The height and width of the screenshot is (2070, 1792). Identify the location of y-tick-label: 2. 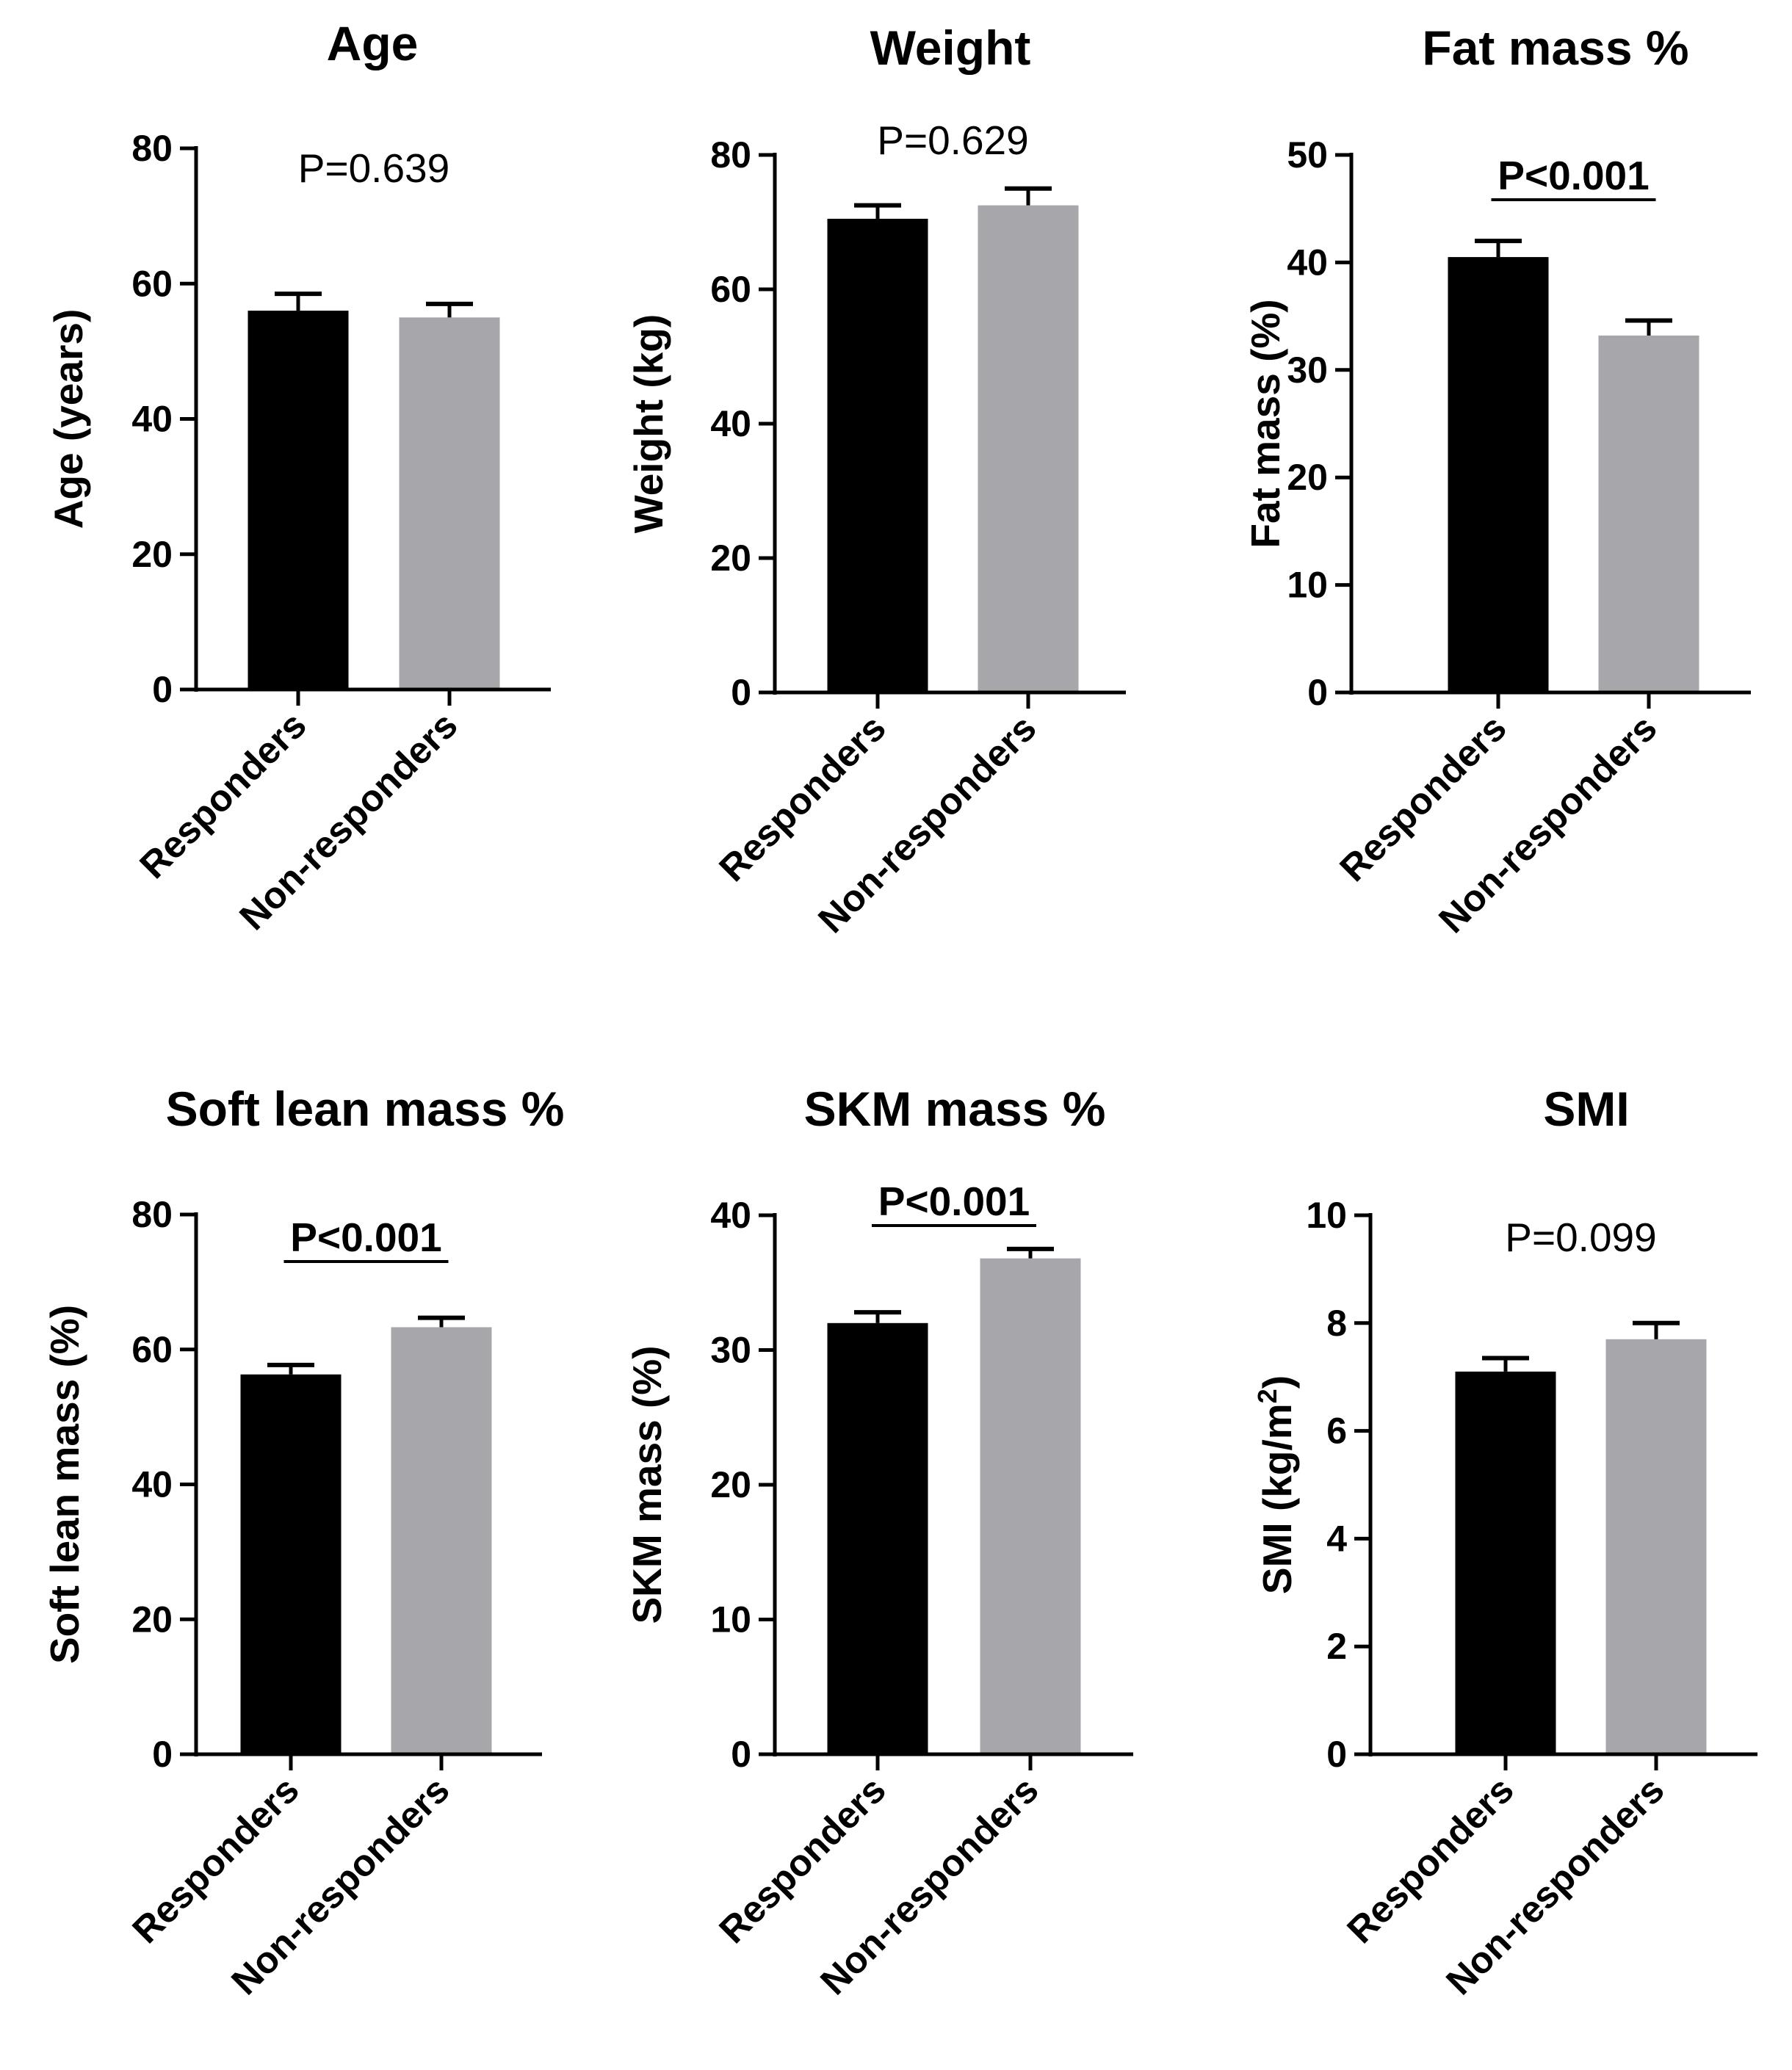
(1336, 1646).